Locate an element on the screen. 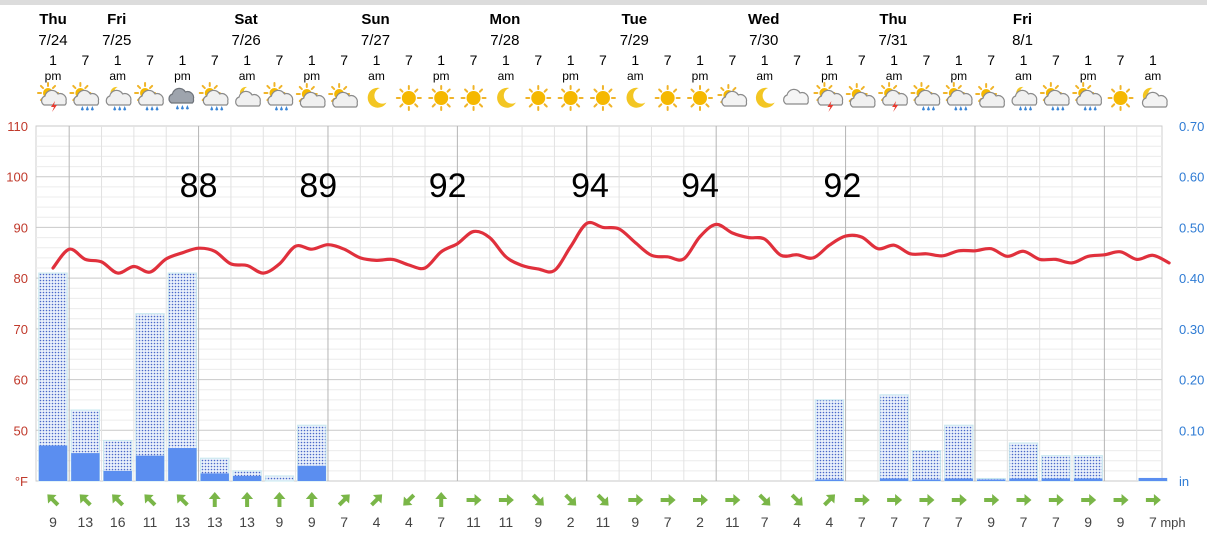 This screenshot has height=534, width=1207. day-date: 7/29 is located at coordinates (634, 40).